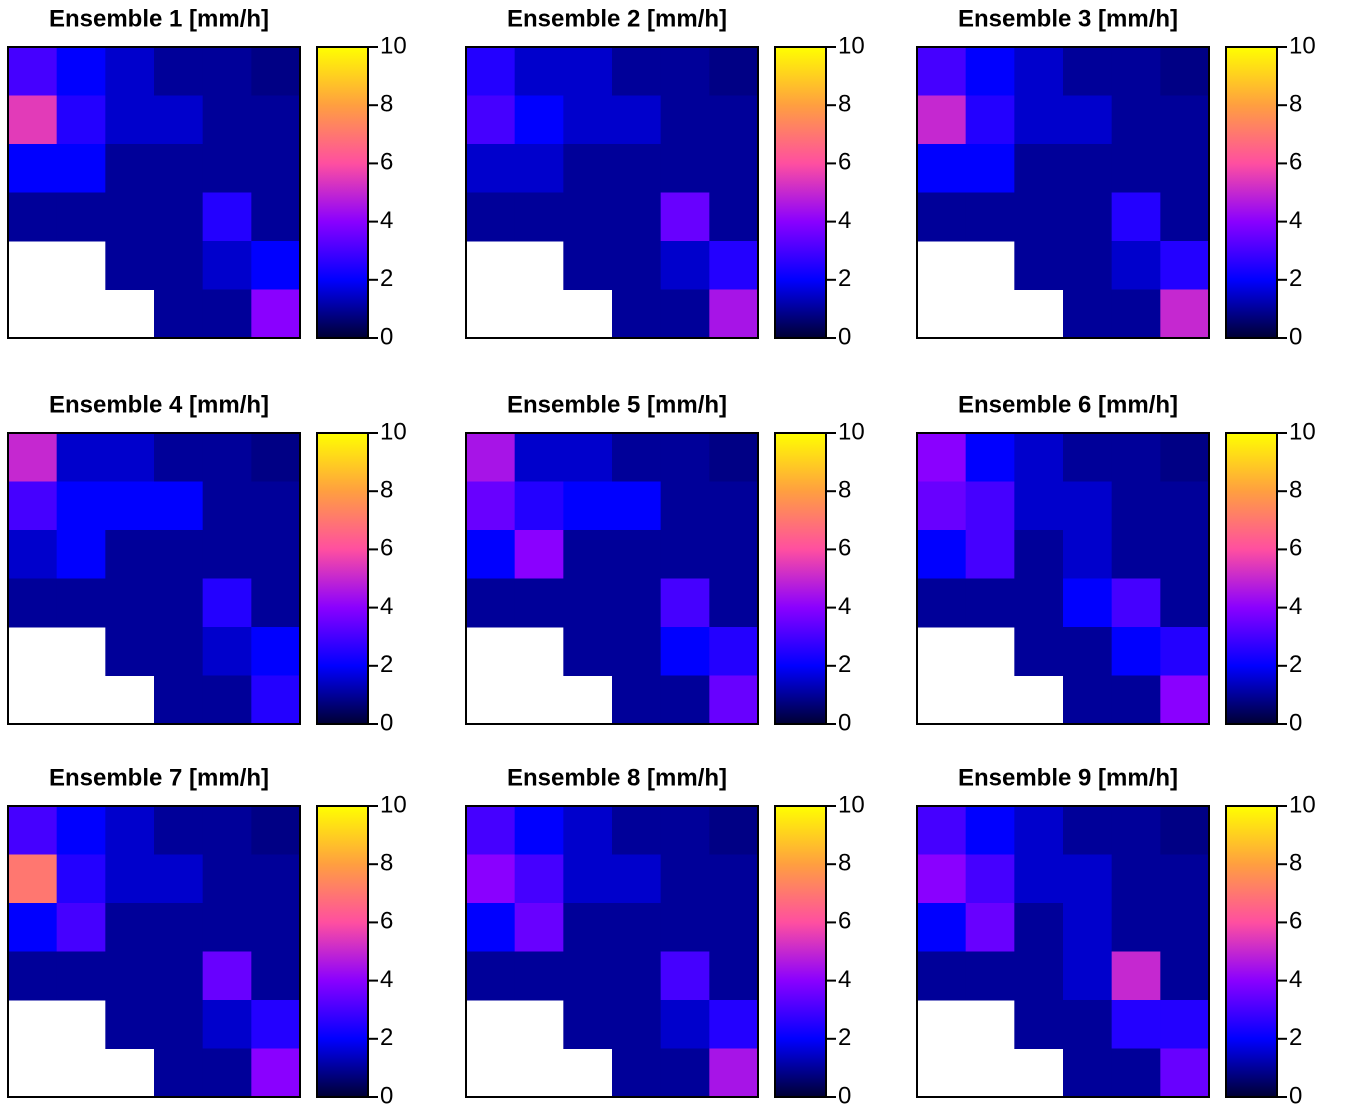 The height and width of the screenshot is (1110, 1346). I want to click on panel: Ensemble 6 [mm/h] 0 2 4 6 8 10, so click(1116, 563).